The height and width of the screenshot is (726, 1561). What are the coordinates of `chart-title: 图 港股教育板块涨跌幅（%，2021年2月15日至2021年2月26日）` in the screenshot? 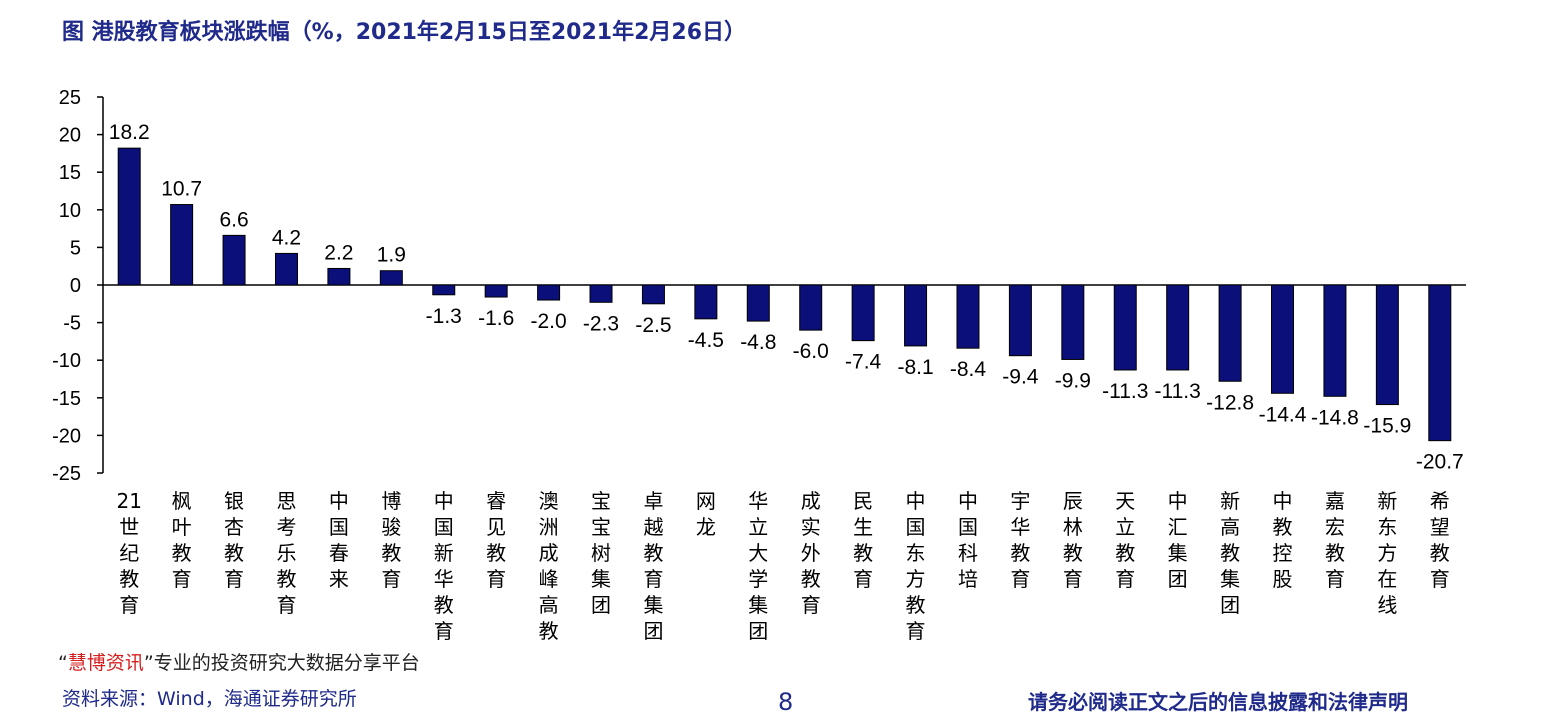 It's located at (404, 32).